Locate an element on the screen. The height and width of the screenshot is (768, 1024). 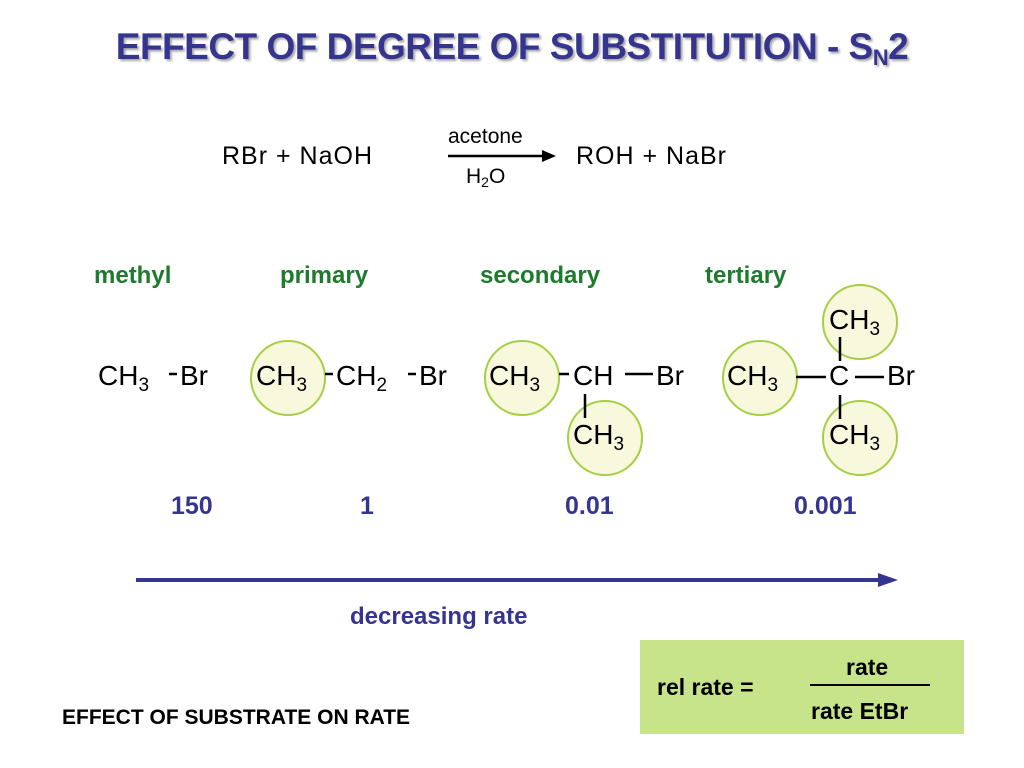
rate-secondary: 0.01 is located at coordinates (589, 506).